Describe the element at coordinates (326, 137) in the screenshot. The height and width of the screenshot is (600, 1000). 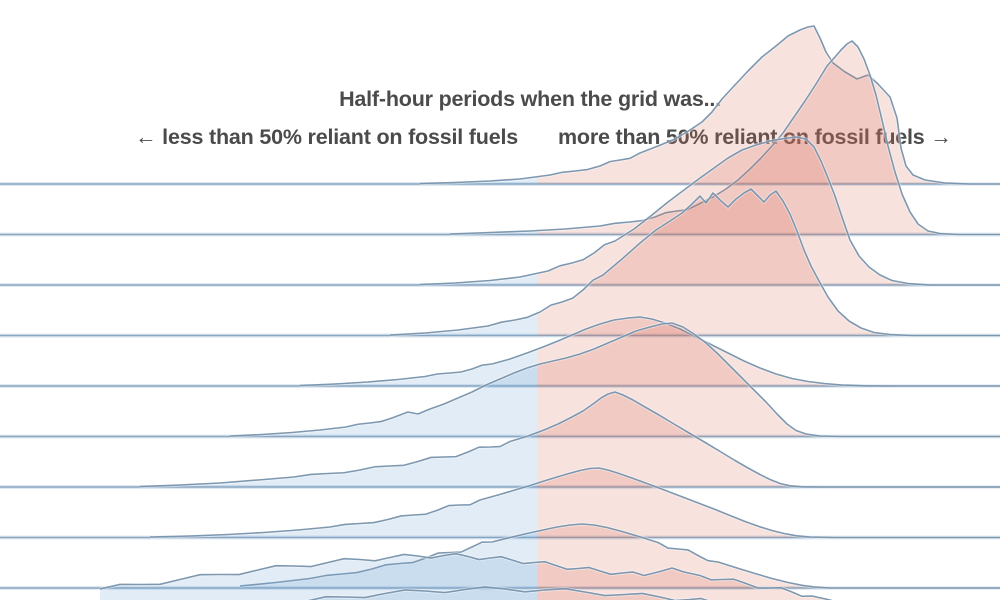
I see `annotation-left-less-than-50: ← less than 50% reliant on fossil fuels` at that location.